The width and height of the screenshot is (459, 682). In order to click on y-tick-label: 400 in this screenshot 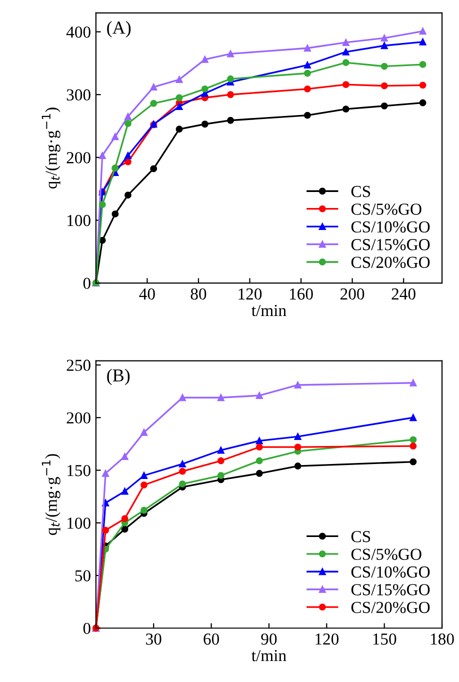, I will do `click(78, 32)`.